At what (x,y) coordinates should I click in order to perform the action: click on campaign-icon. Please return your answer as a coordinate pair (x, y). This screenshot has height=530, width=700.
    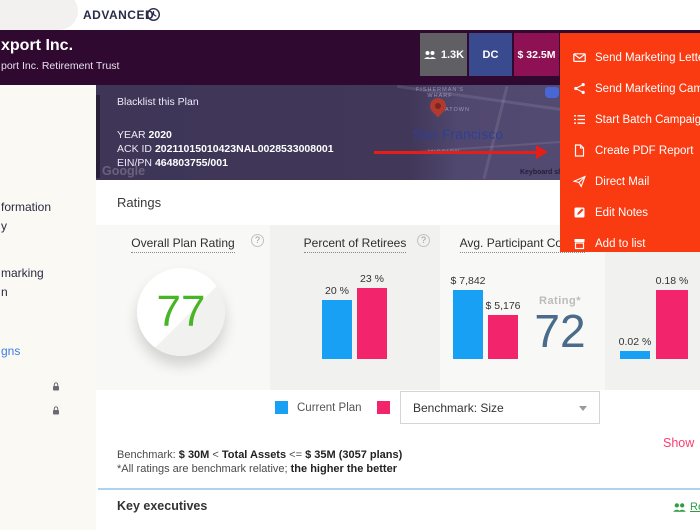
    Looking at the image, I should click on (579, 88).